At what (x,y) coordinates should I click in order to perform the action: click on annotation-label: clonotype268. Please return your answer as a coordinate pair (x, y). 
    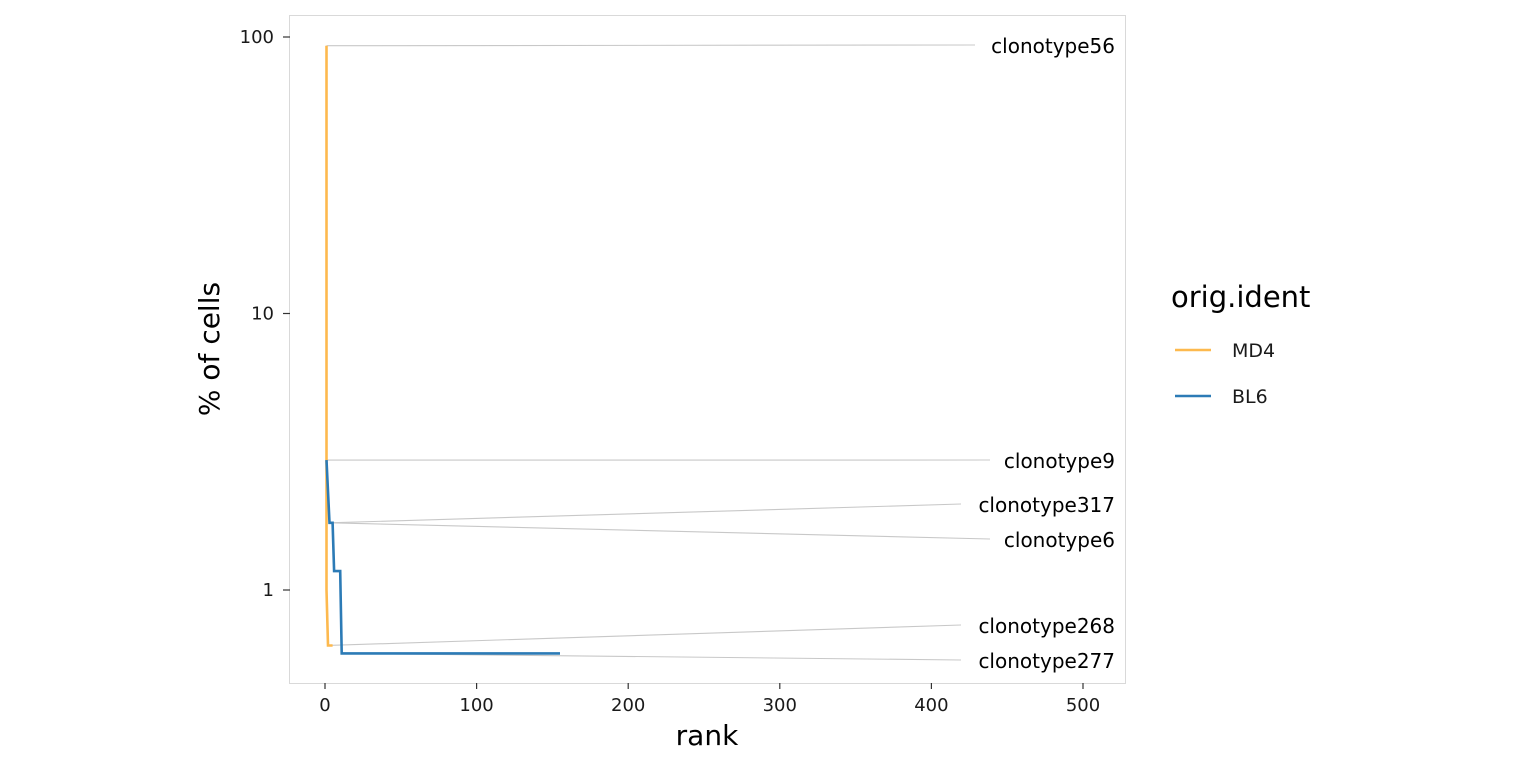
    Looking at the image, I should click on (1046, 626).